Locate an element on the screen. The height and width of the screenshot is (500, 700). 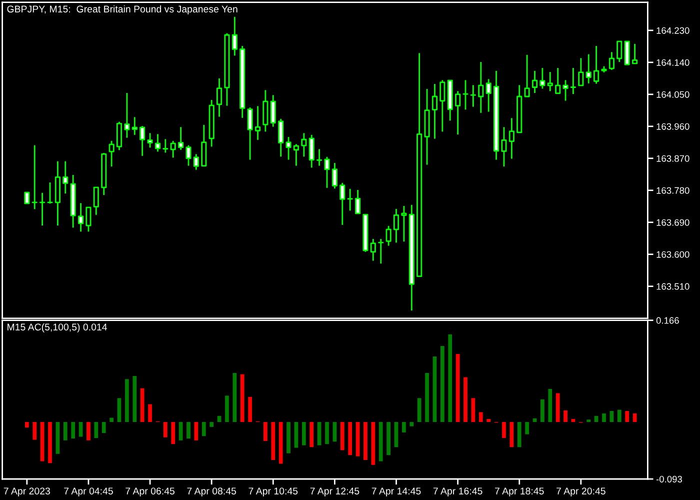
x-tick-label: 7 Apr 18:45 is located at coordinates (519, 492).